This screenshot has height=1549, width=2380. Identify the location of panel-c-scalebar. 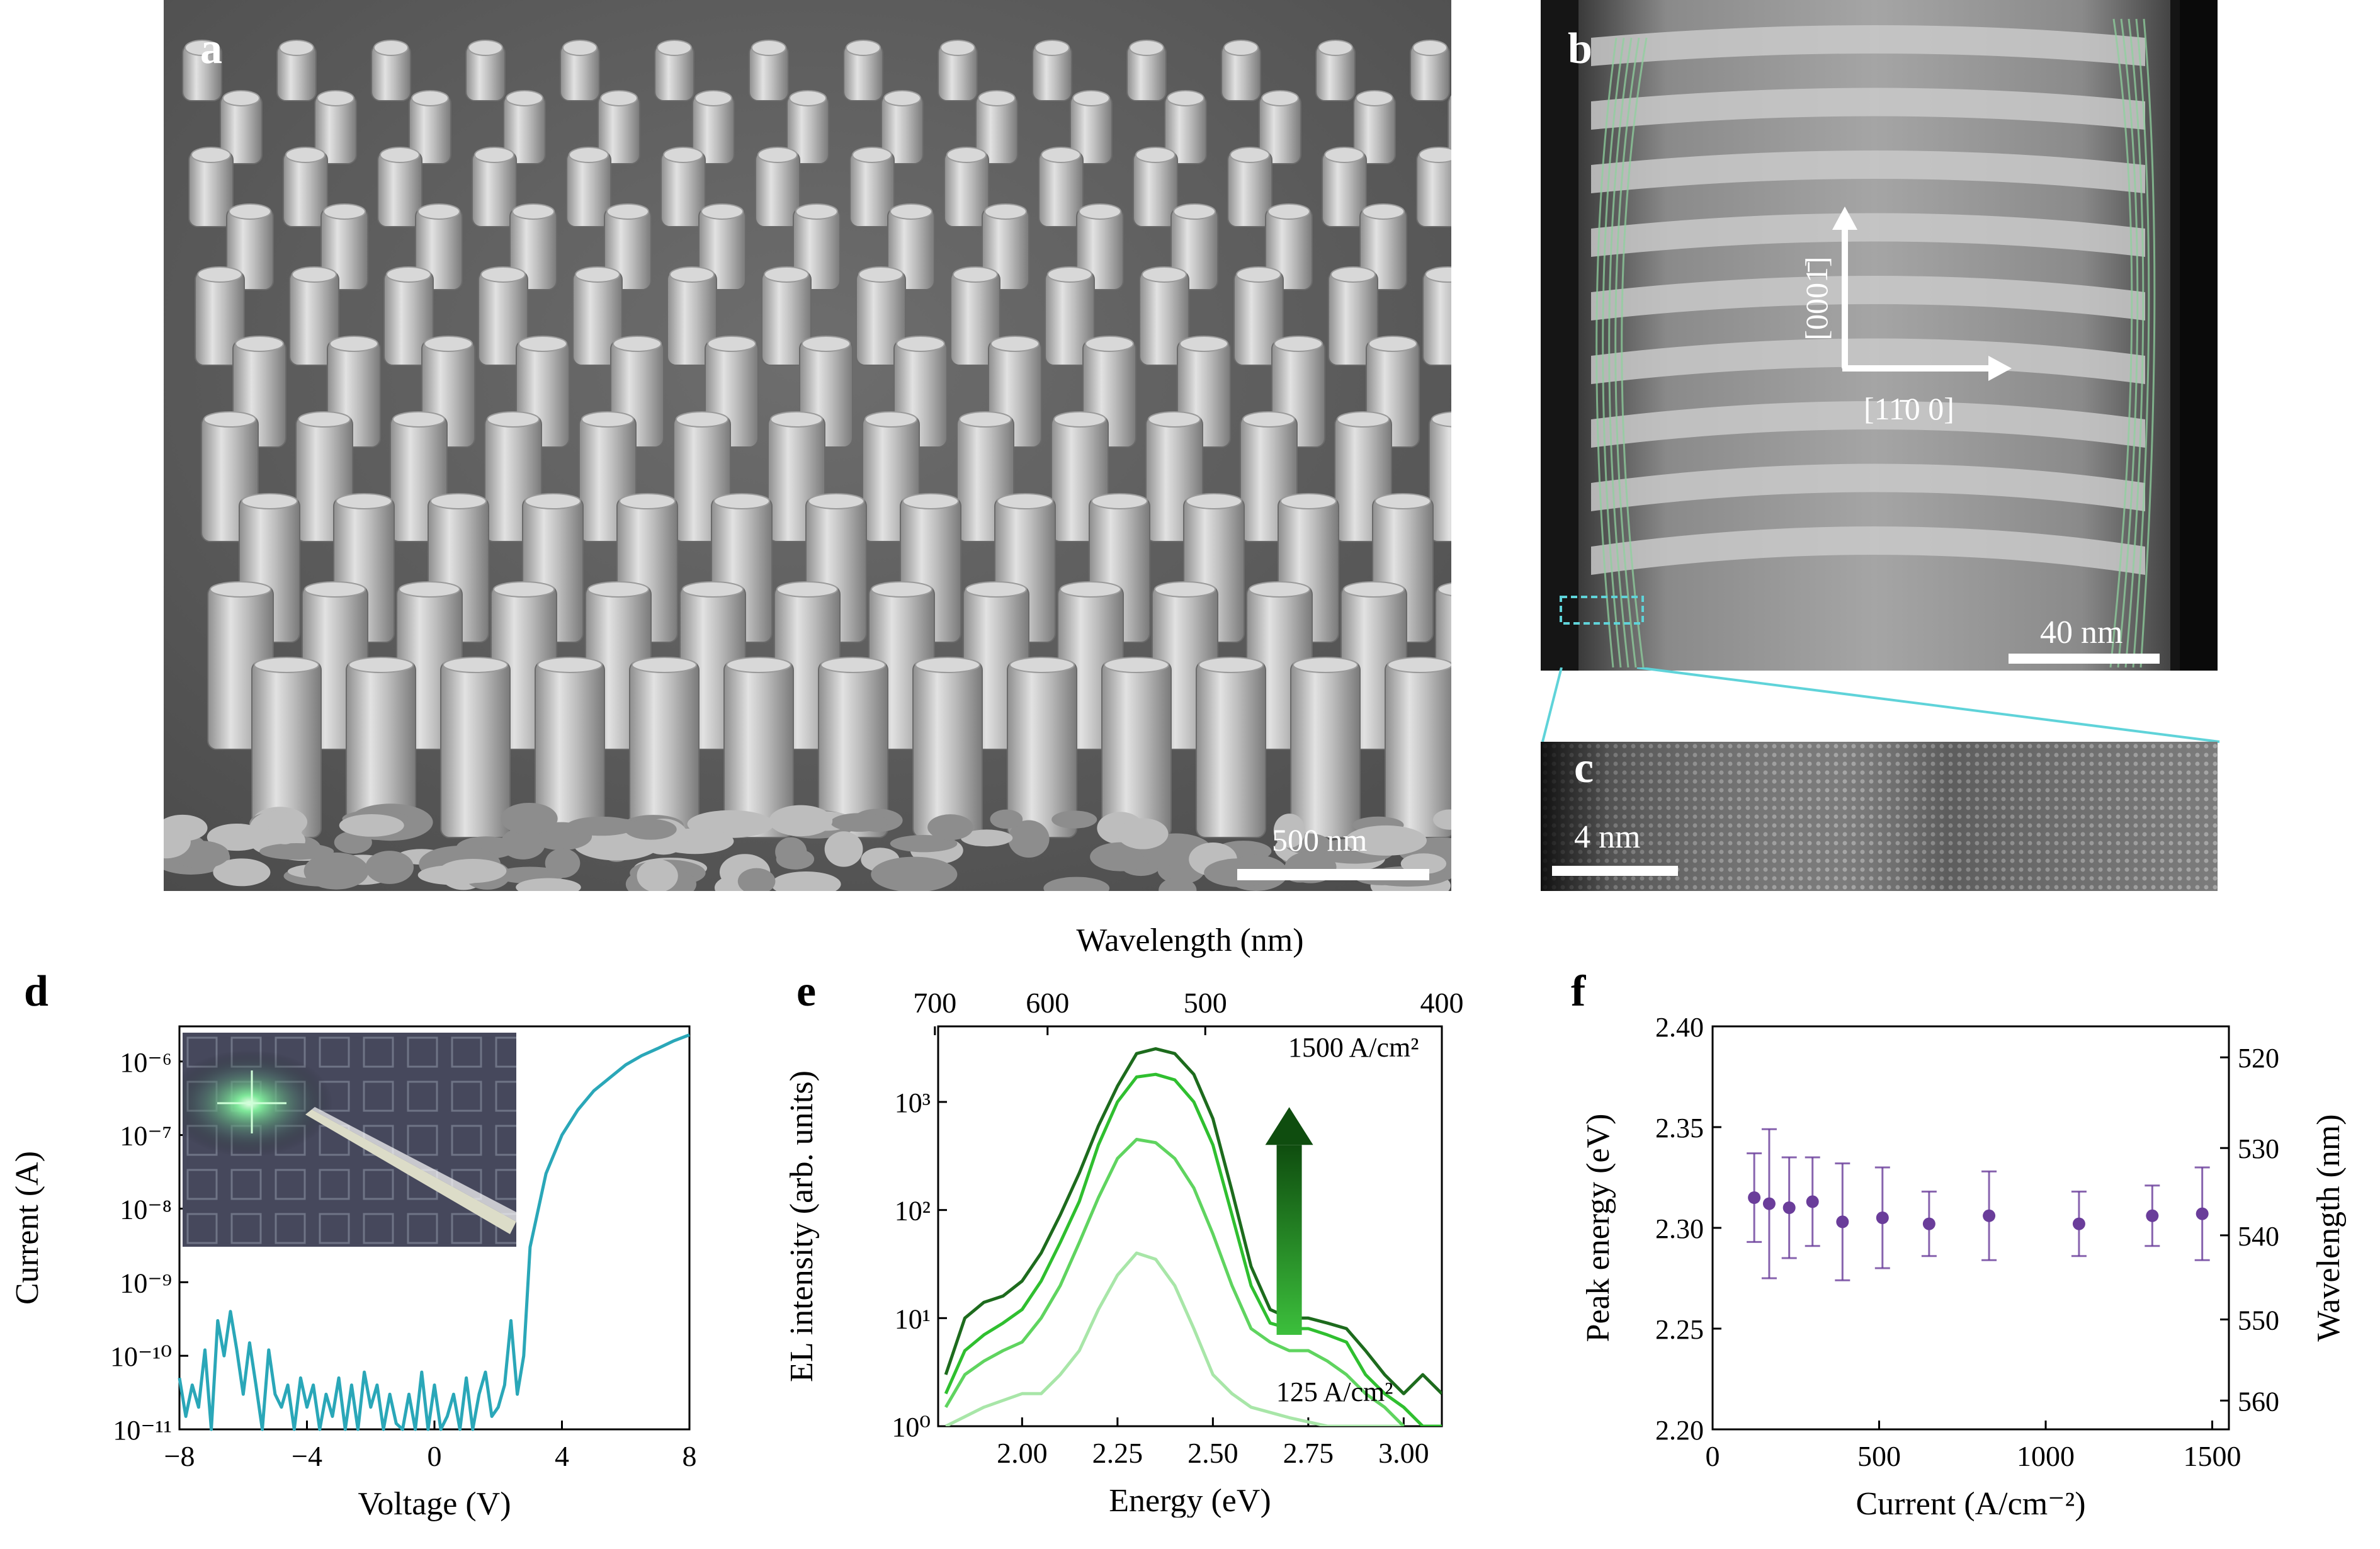
(1615, 871).